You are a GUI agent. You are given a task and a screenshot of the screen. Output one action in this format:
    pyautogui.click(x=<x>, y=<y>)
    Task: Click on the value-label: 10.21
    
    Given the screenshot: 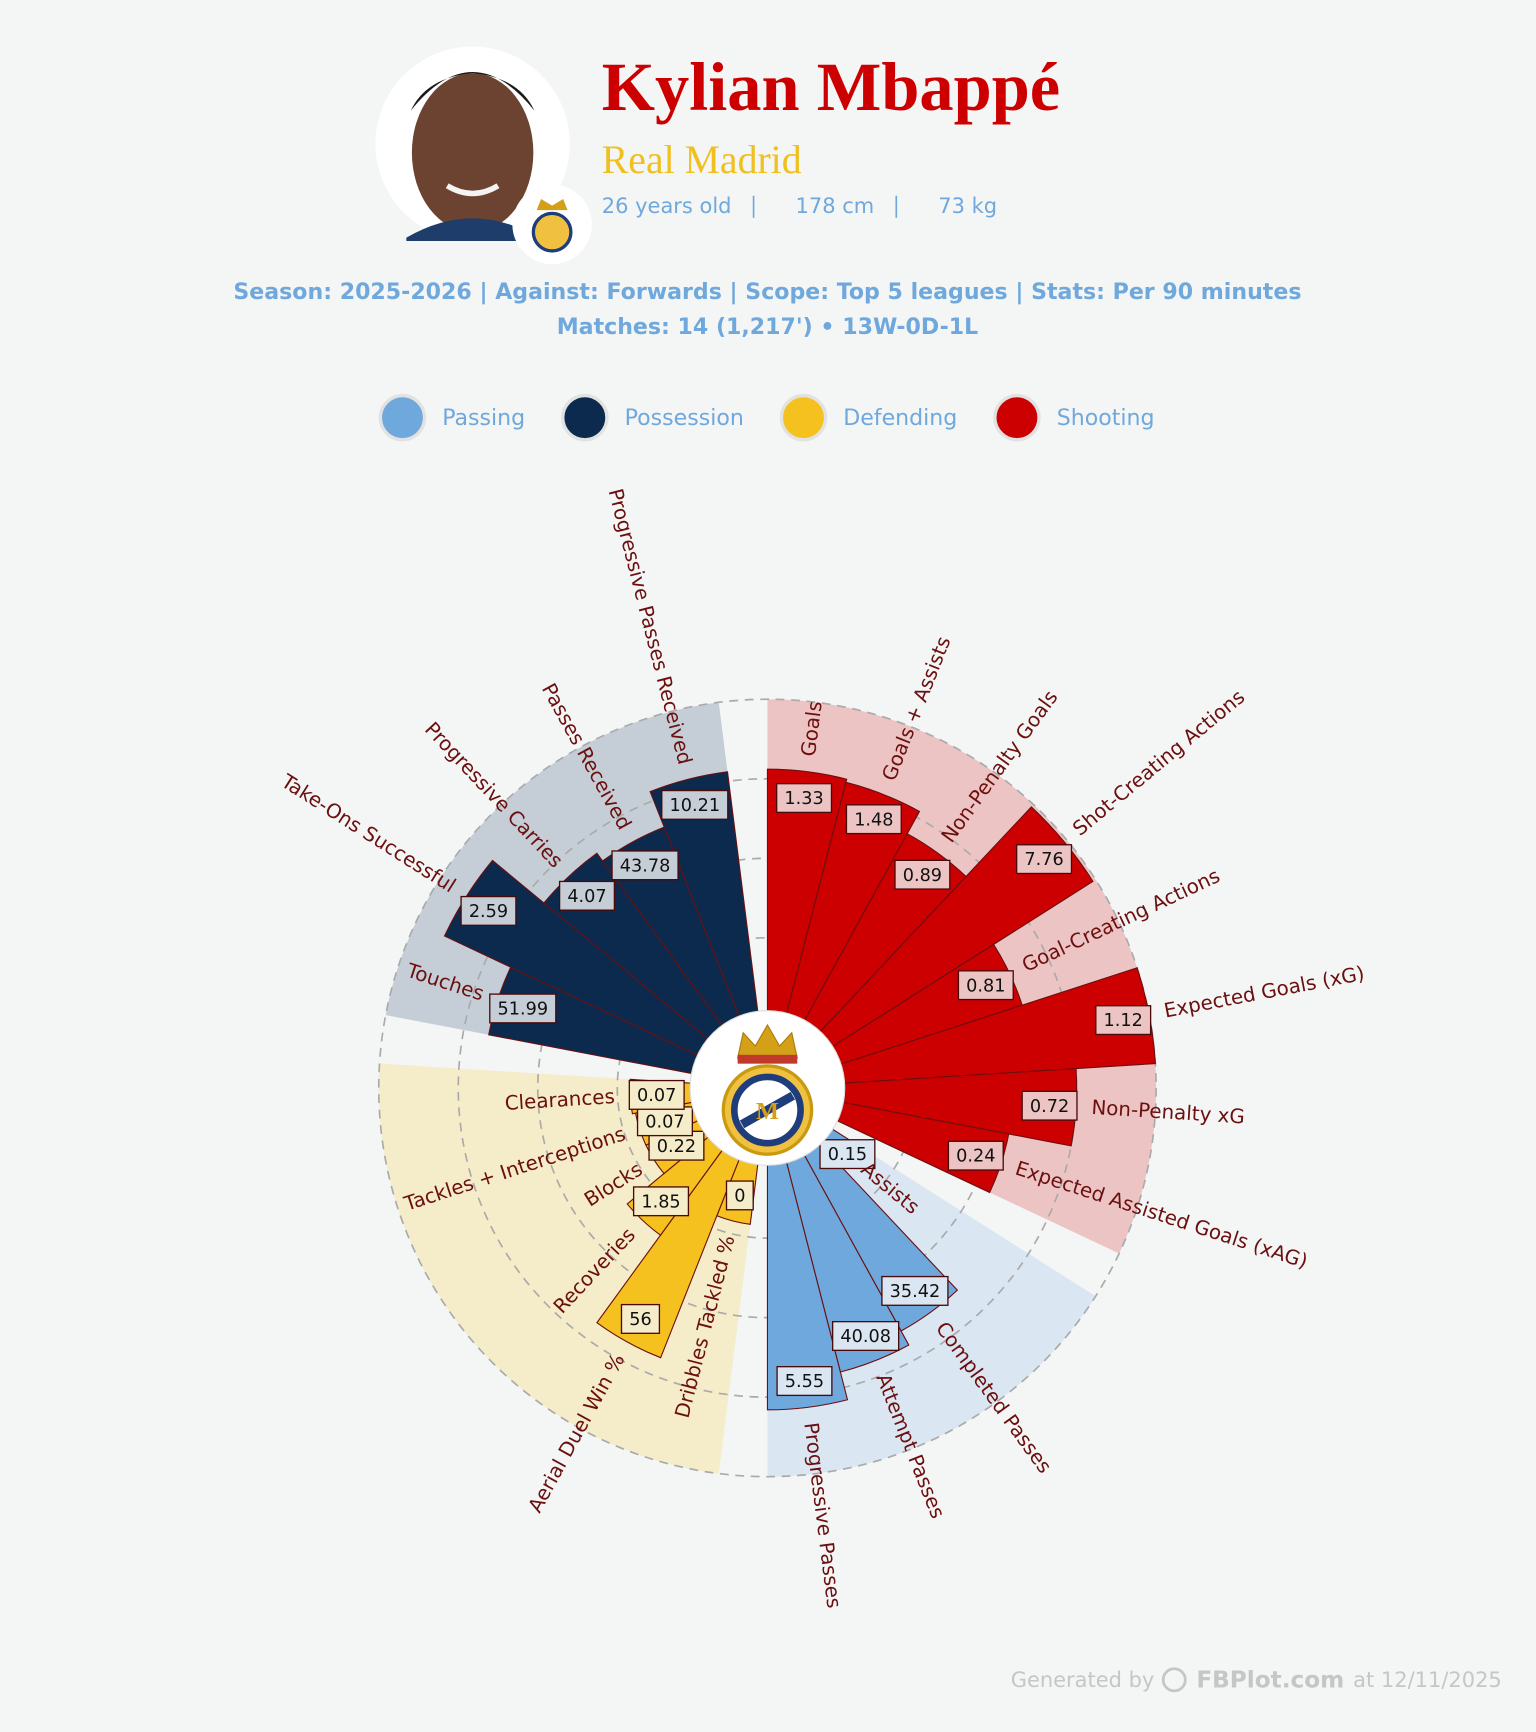 What is the action you would take?
    pyautogui.click(x=695, y=806)
    